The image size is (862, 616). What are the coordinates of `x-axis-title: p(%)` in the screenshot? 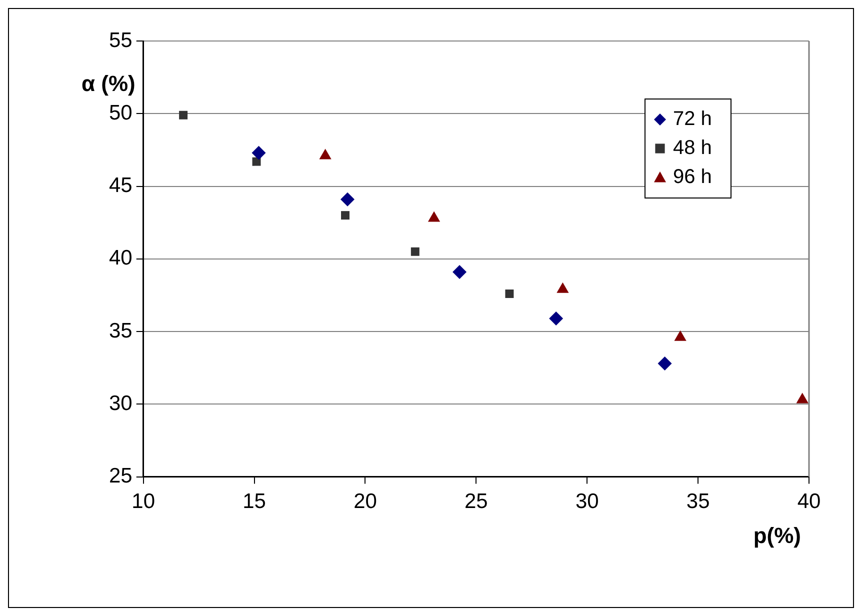 It's located at (777, 535).